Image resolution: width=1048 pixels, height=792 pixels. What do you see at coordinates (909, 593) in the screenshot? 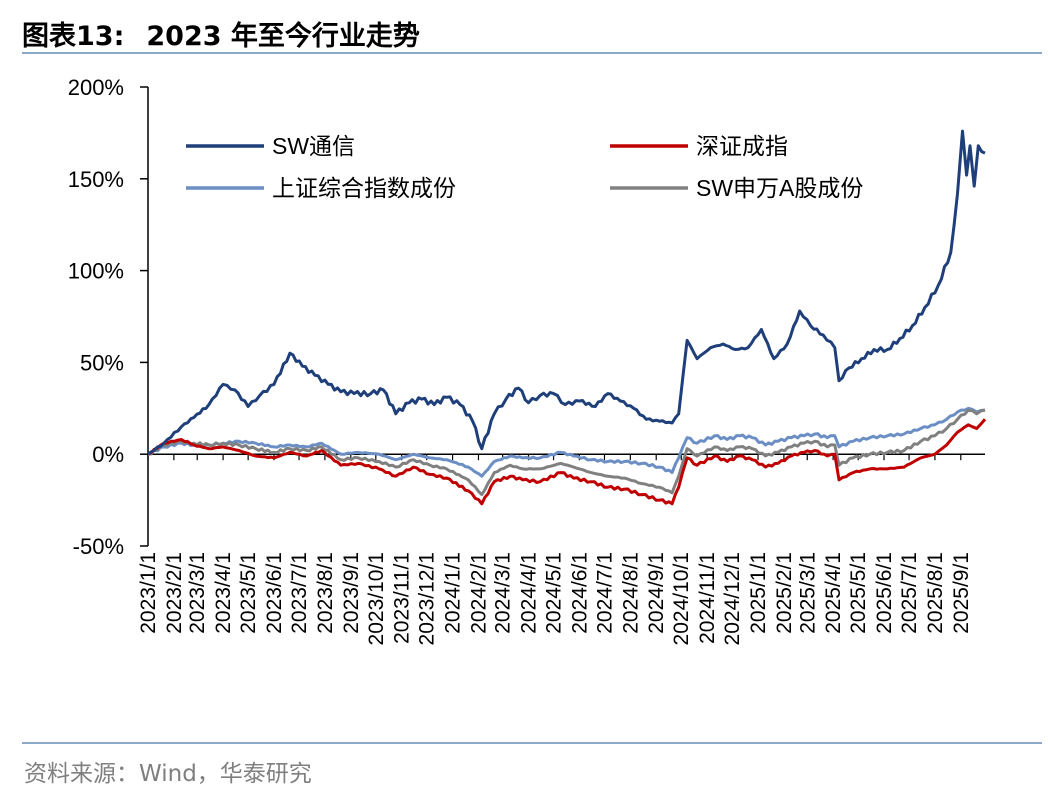
I see `x-tick-label: 2025/7/1` at bounding box center [909, 593].